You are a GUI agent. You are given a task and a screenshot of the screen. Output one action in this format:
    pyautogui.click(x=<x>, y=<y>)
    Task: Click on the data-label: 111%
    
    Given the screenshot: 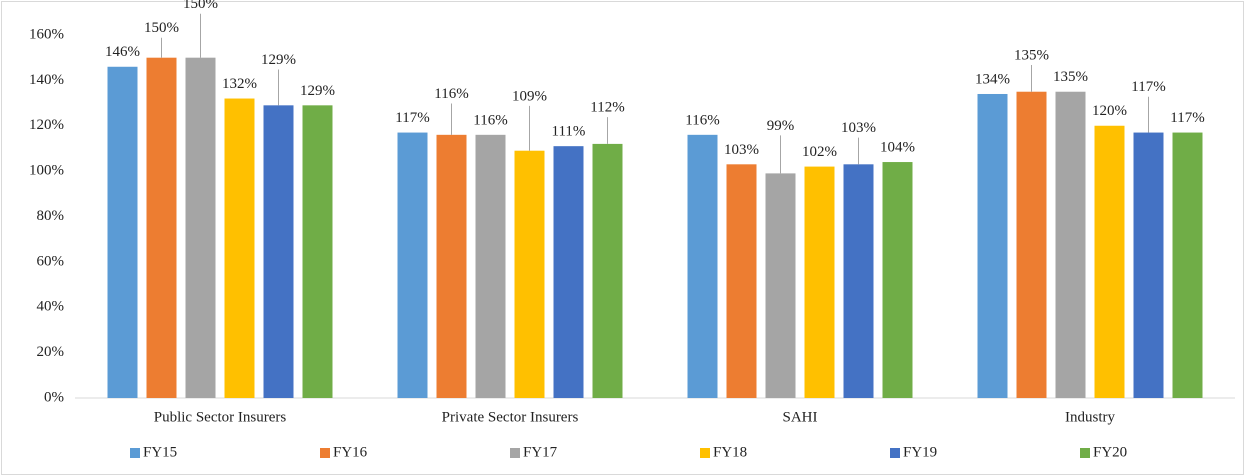 What is the action you would take?
    pyautogui.click(x=569, y=132)
    